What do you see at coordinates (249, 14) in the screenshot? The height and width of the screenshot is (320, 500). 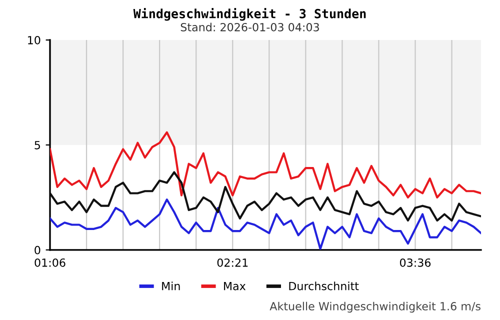 I see `chart-title: Windgeschwindigkeit - 3 Stunden` at bounding box center [249, 14].